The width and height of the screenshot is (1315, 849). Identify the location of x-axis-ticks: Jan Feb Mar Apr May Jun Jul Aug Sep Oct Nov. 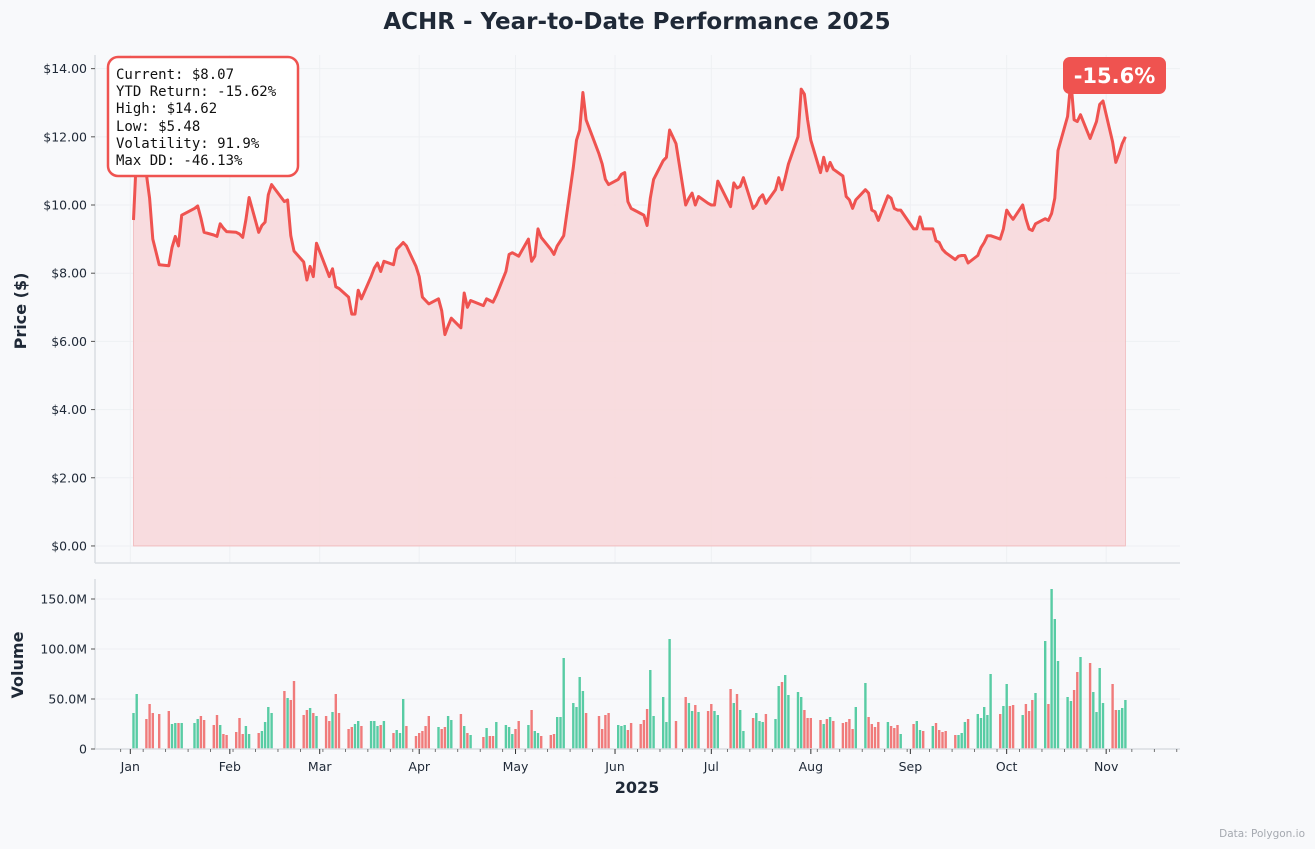
(649, 761).